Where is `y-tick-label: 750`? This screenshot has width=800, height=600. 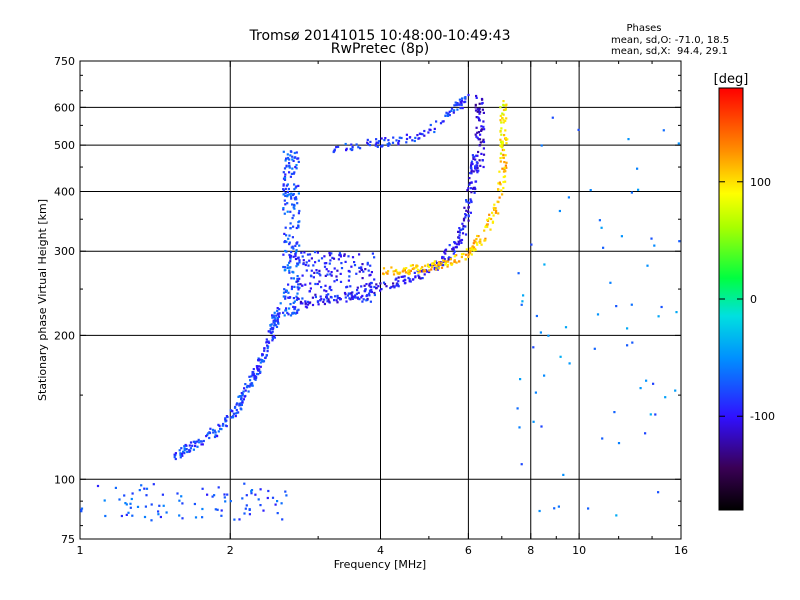
y-tick-label: 750 is located at coordinates (64, 61).